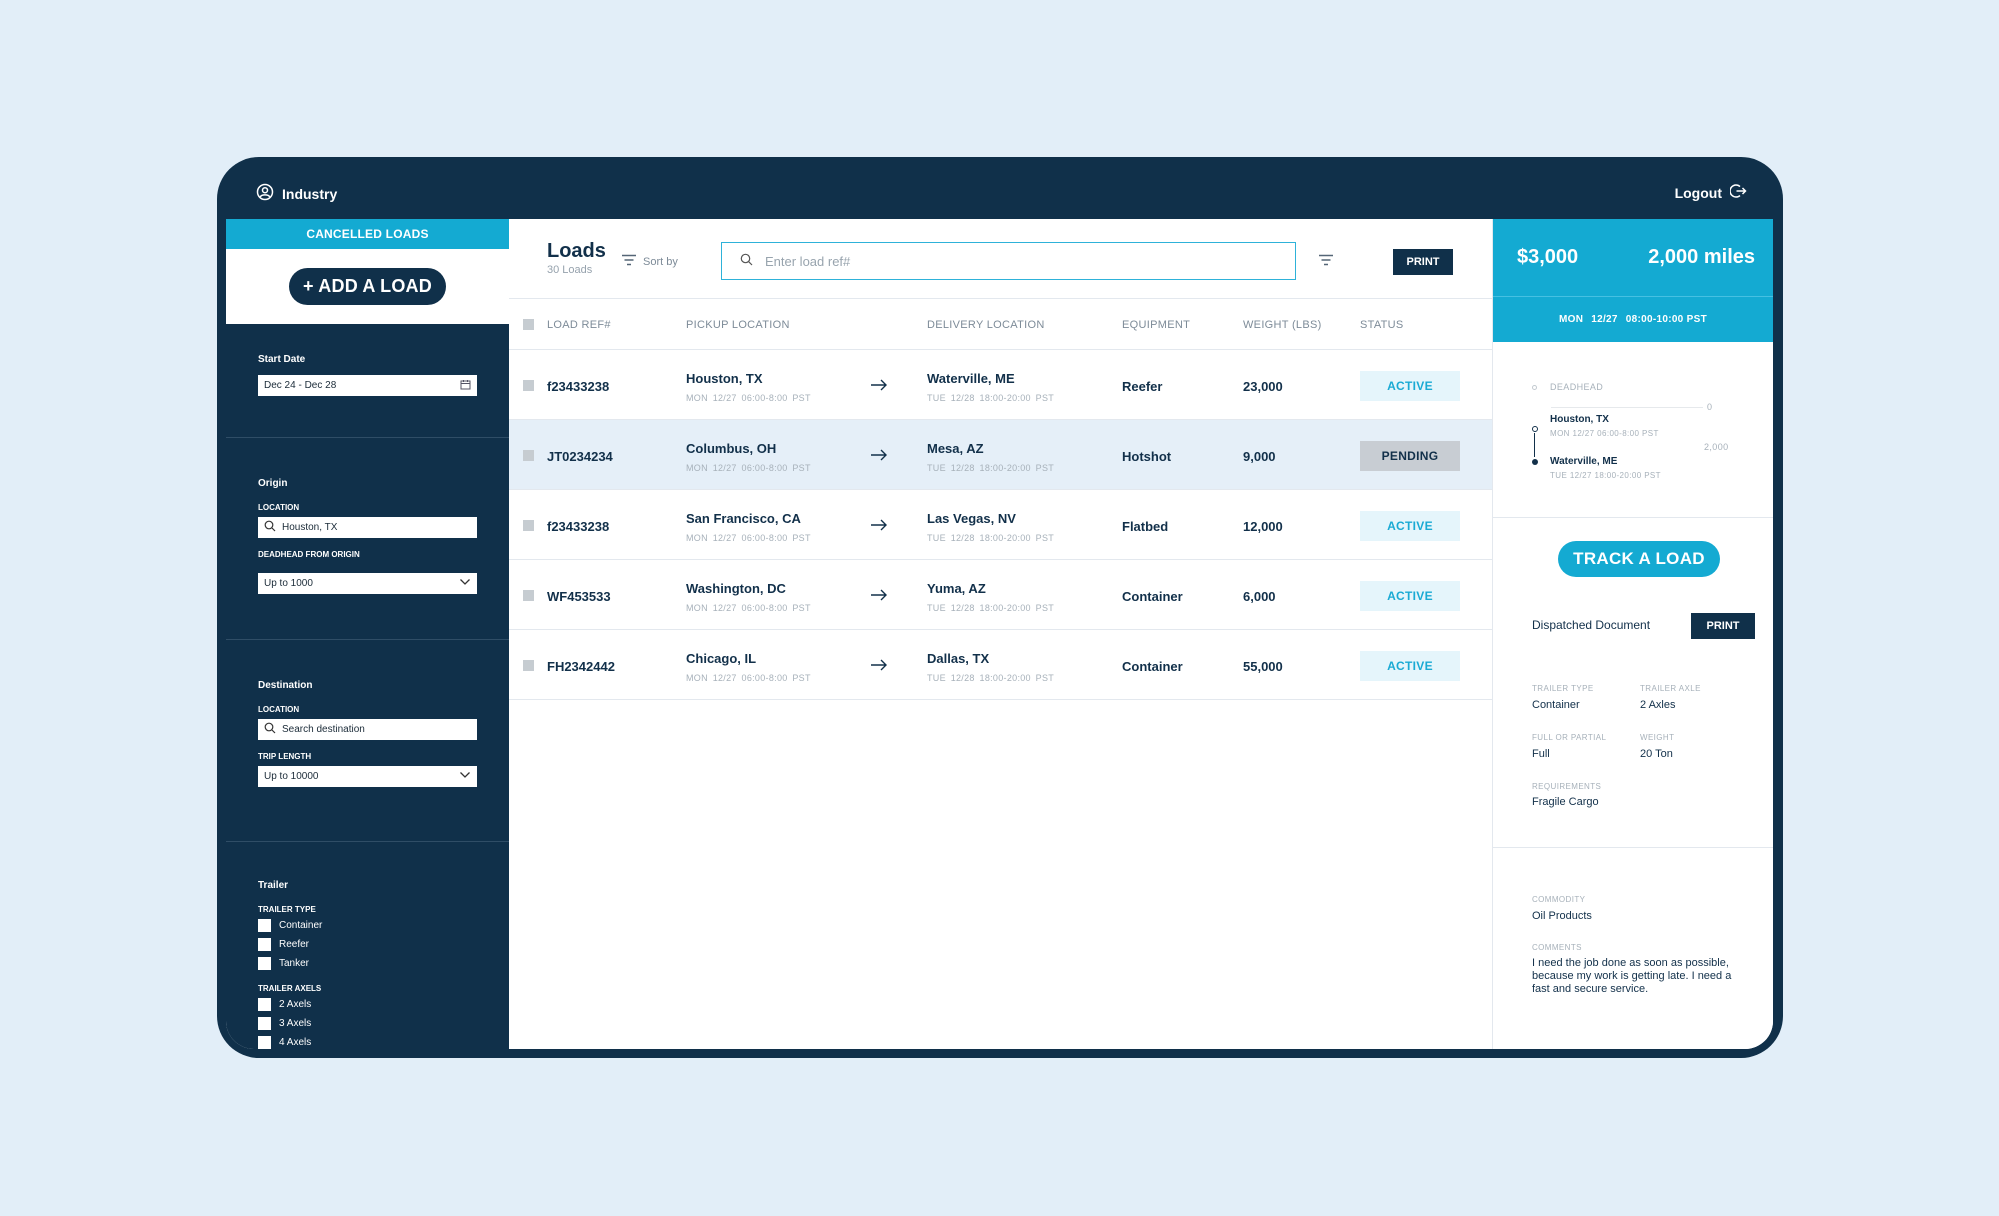 The height and width of the screenshot is (1216, 1999). I want to click on add-load-button: + ADD A LOAD, so click(367, 286).